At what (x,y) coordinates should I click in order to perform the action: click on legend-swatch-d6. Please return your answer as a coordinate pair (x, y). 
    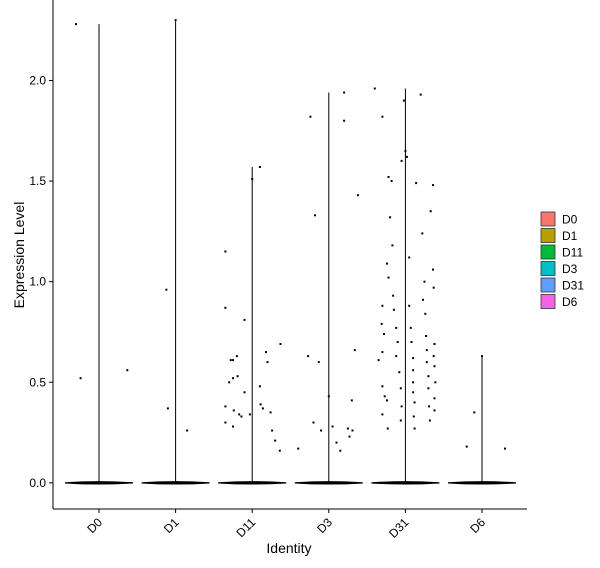
    Looking at the image, I should click on (548, 301).